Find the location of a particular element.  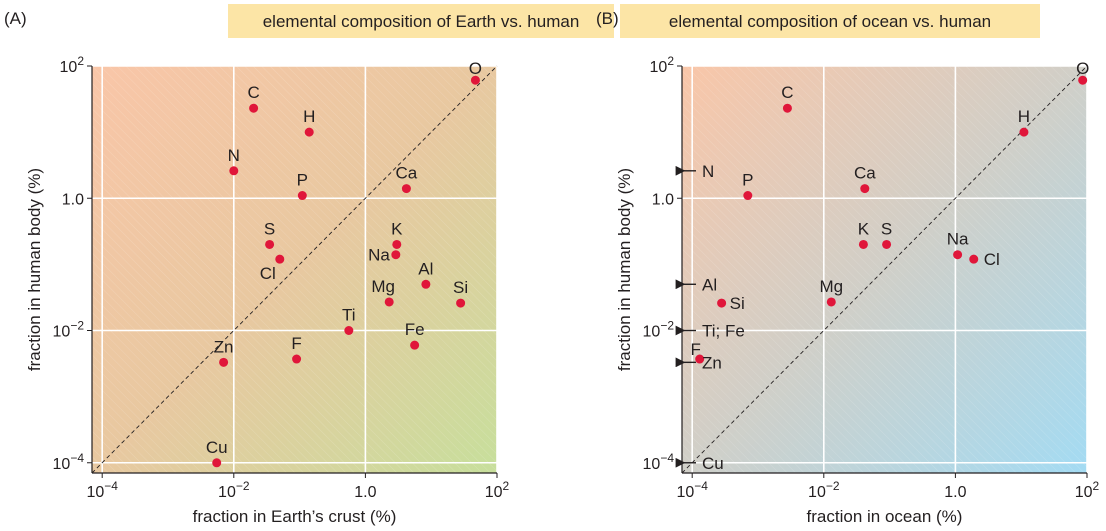

offscale-label-0: N is located at coordinates (708, 171).